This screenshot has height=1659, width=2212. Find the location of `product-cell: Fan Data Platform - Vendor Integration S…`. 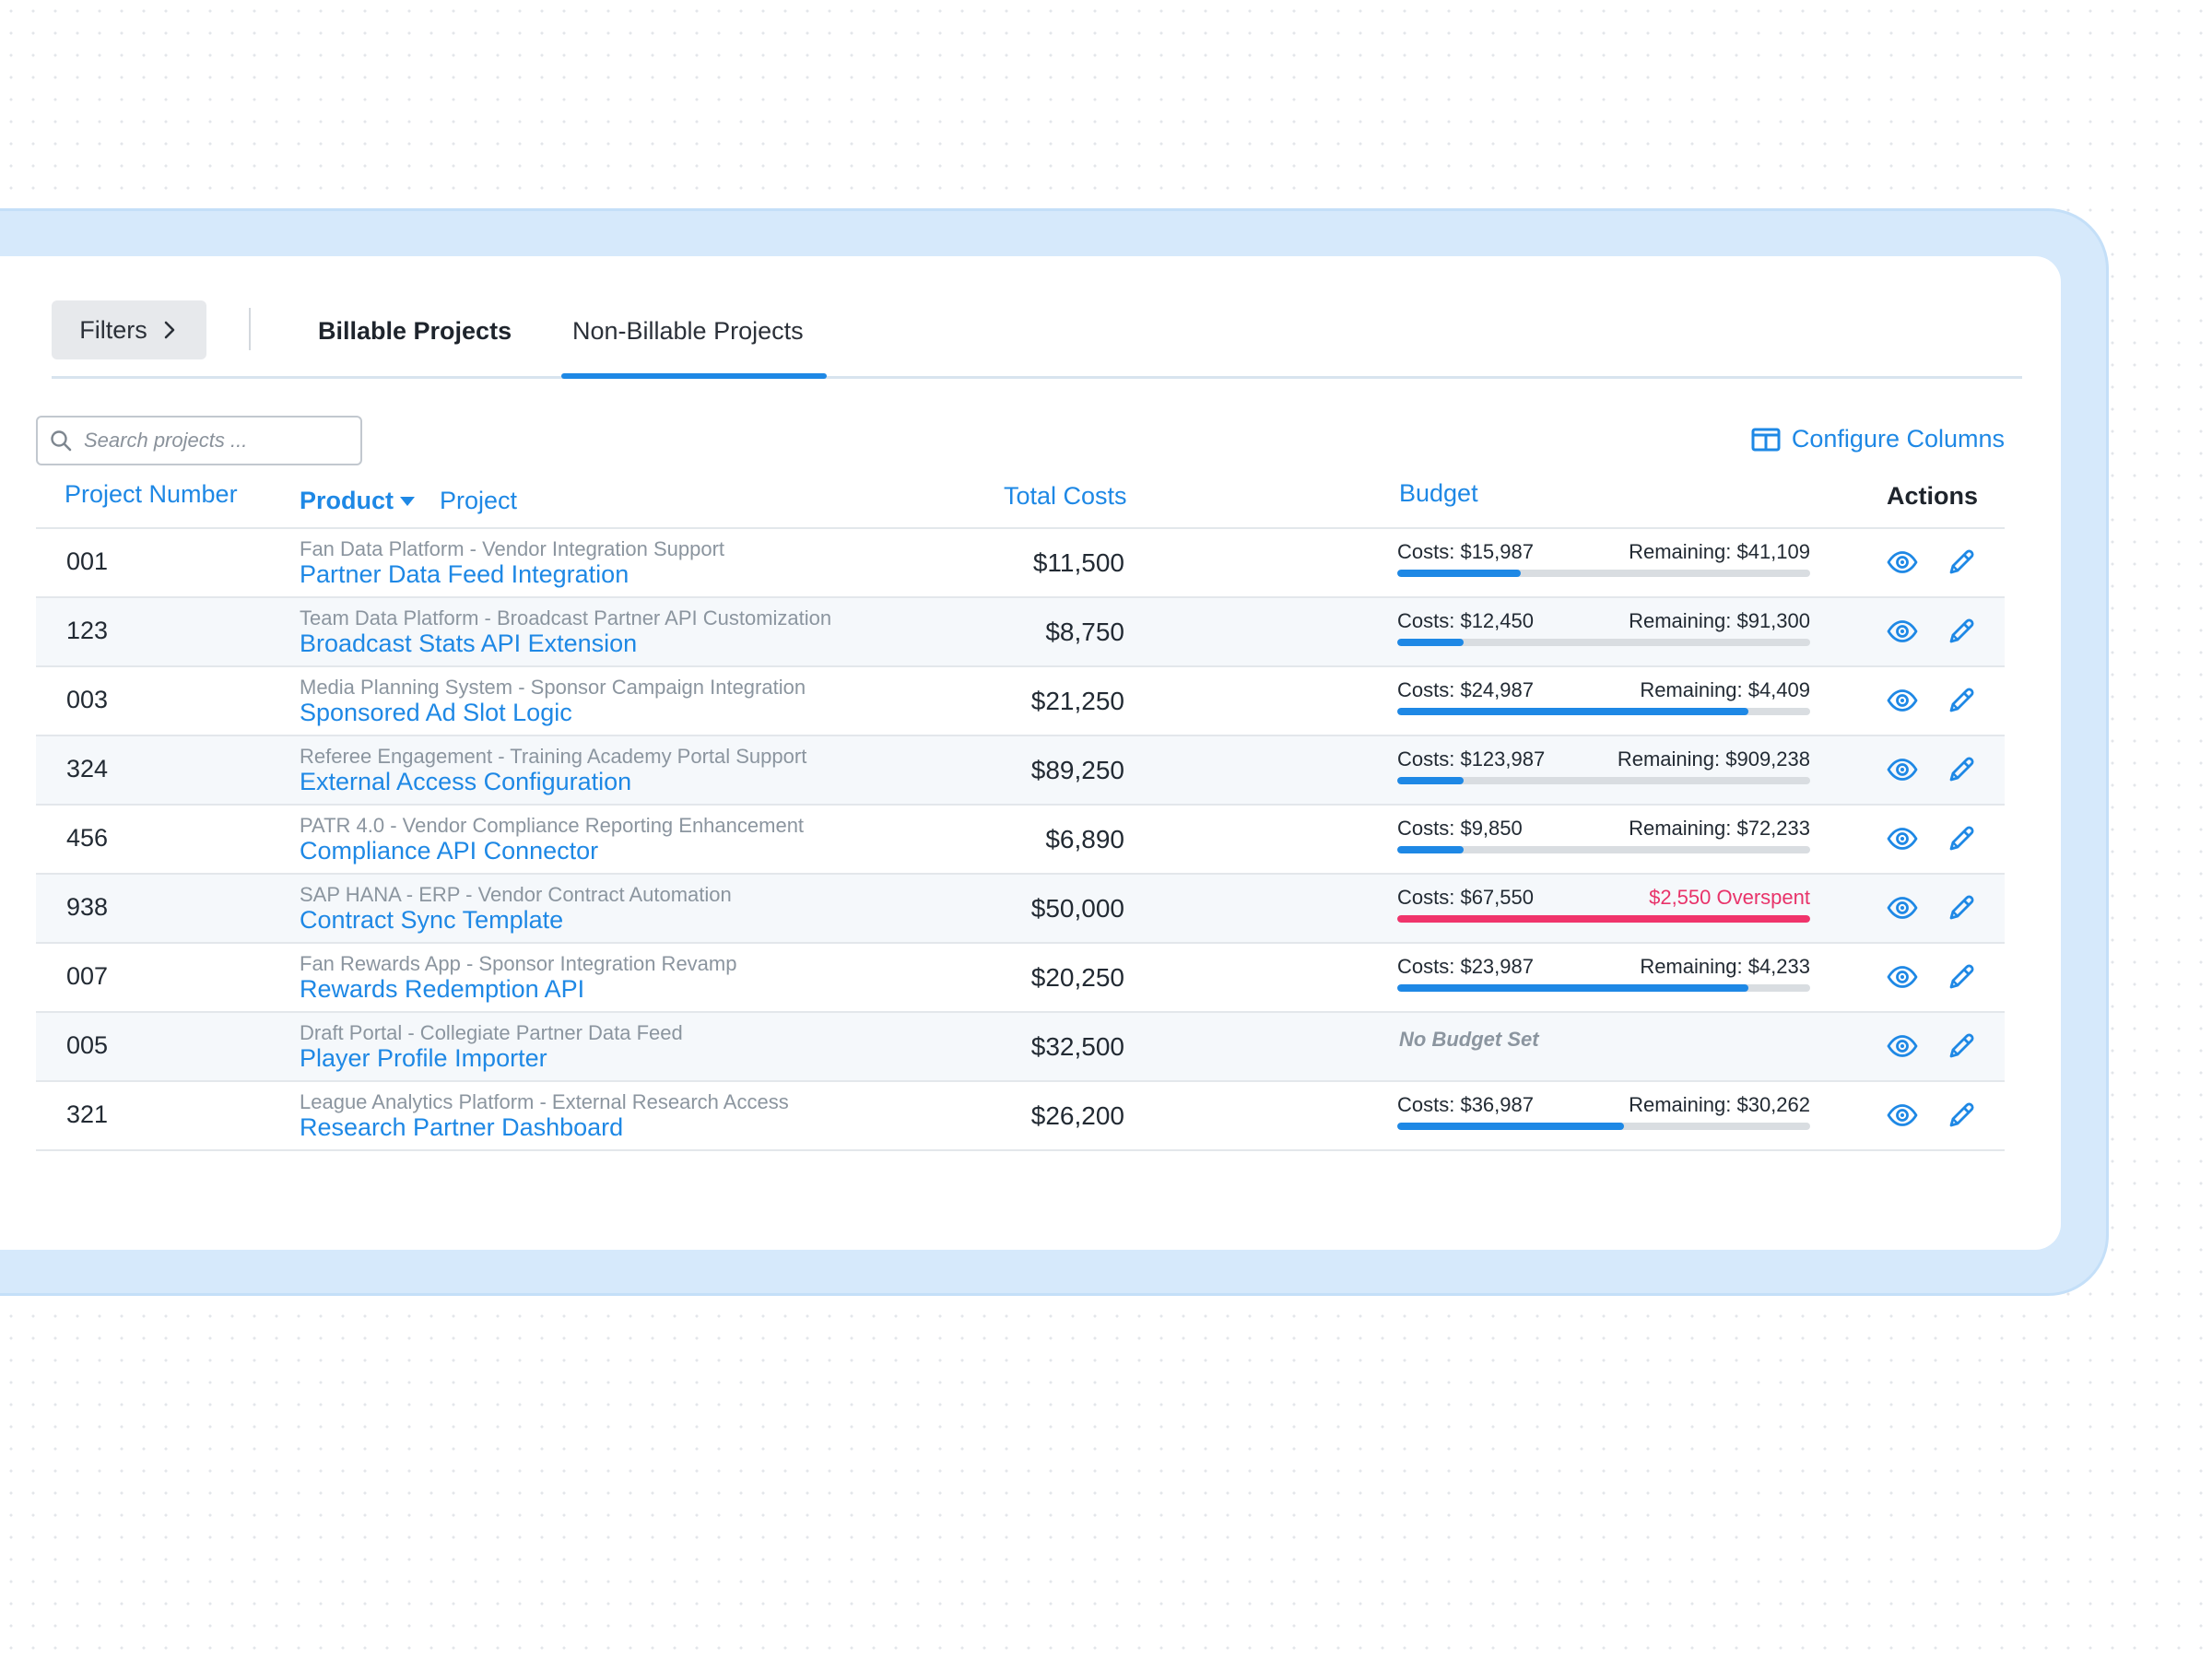

product-cell: Fan Data Platform - Vendor Integration S… is located at coordinates (512, 548).